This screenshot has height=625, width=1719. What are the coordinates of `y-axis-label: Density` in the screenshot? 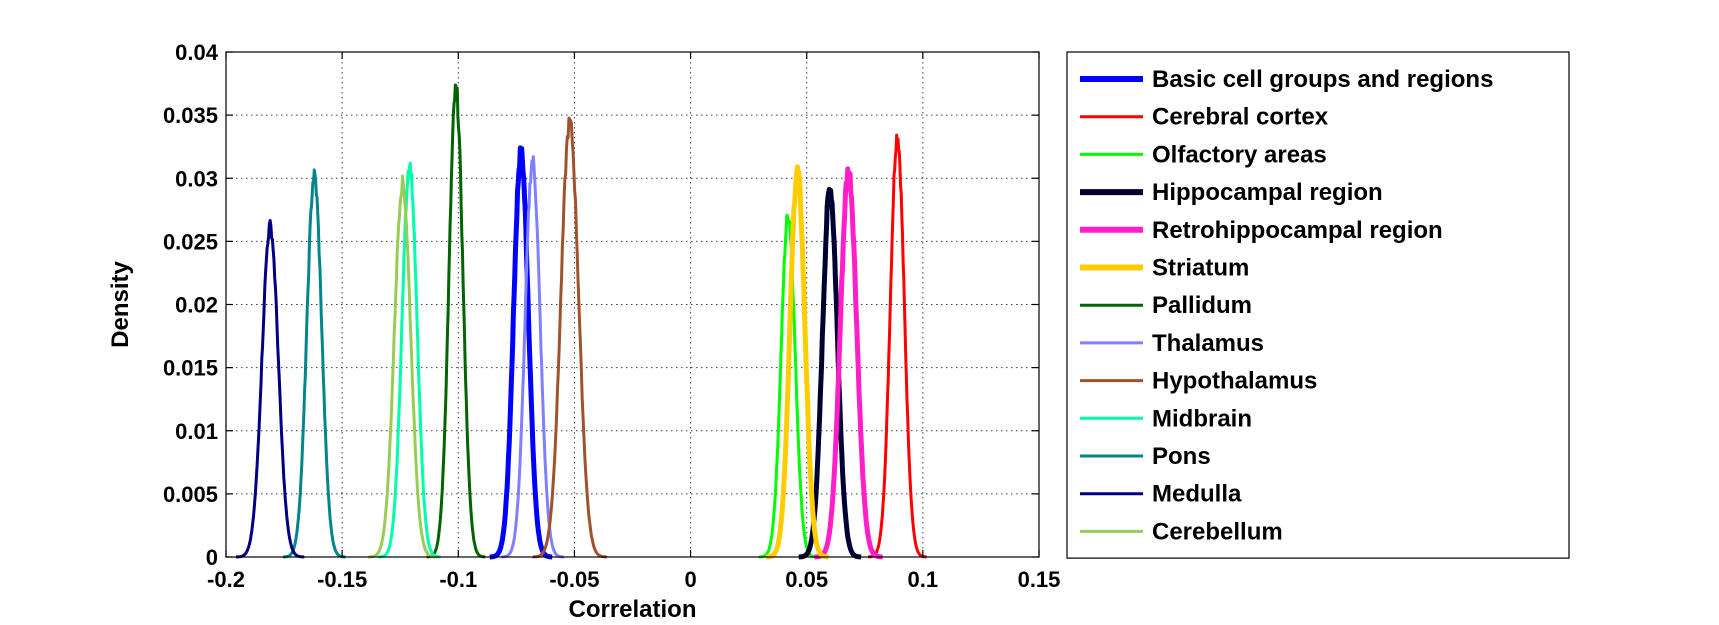 It's located at (120, 304).